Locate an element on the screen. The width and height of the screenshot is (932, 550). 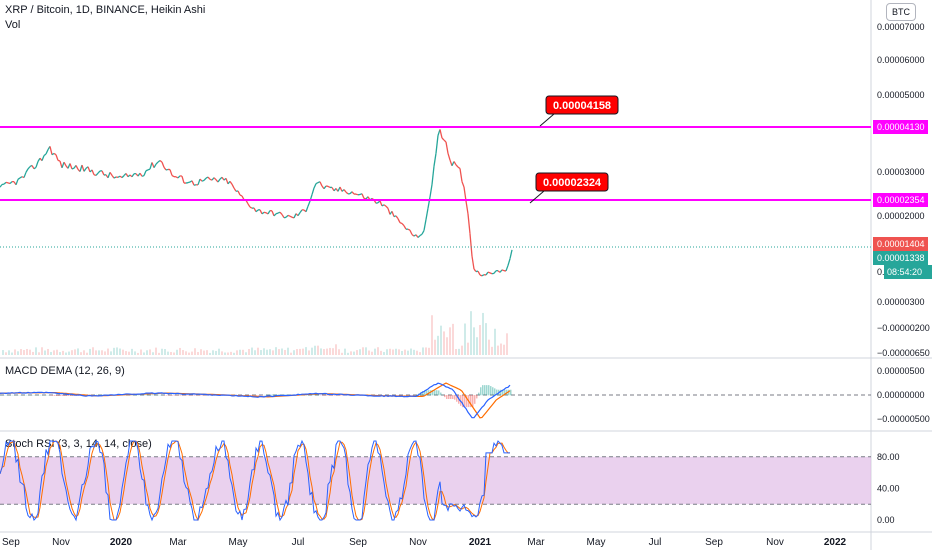
symbol-title: XRP / Bitcoin, 1D, BINANCE, Heikin Ashi is located at coordinates (105, 10).